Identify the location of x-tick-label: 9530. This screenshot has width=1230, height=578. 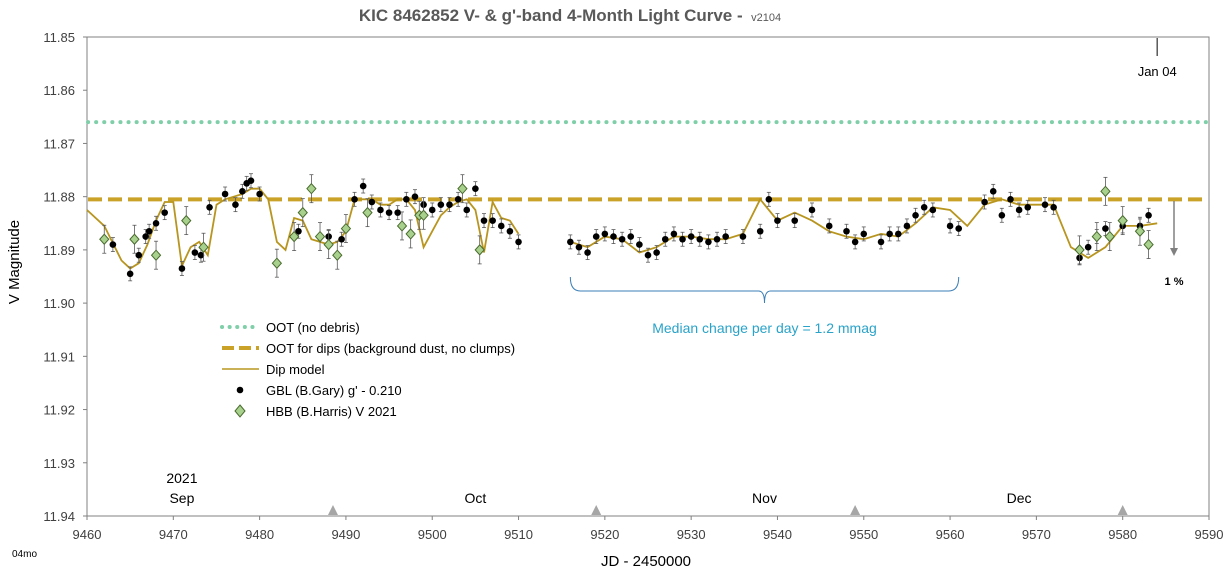
(691, 534).